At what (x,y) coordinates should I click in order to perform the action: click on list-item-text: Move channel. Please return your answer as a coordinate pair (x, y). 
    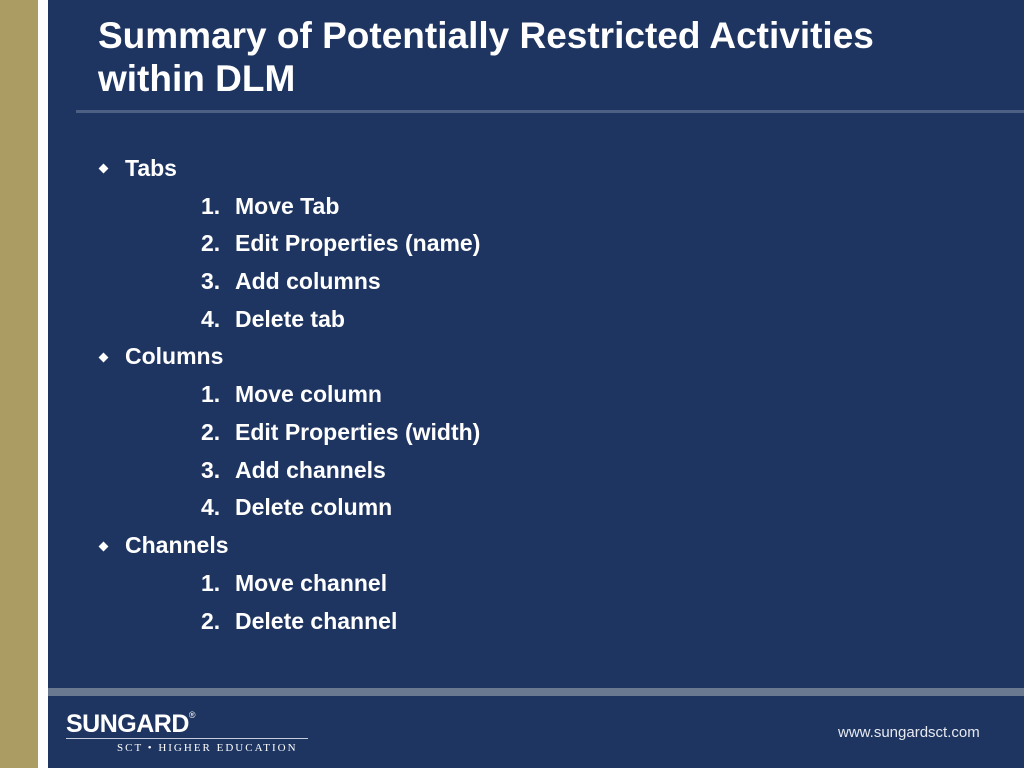
    Looking at the image, I should click on (311, 583).